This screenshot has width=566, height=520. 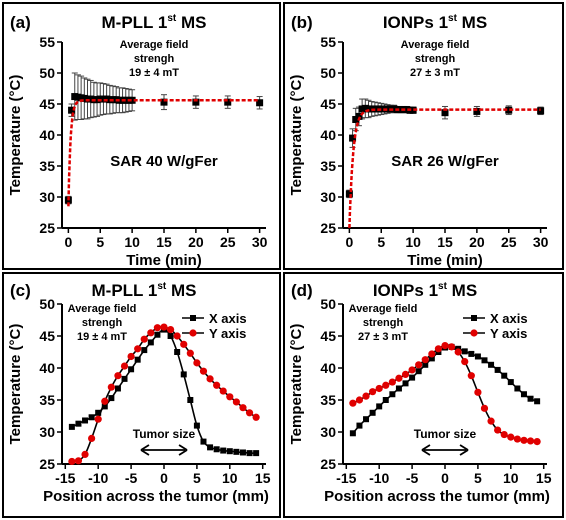 What do you see at coordinates (47, 368) in the screenshot?
I see `y-tick-label: 40` at bounding box center [47, 368].